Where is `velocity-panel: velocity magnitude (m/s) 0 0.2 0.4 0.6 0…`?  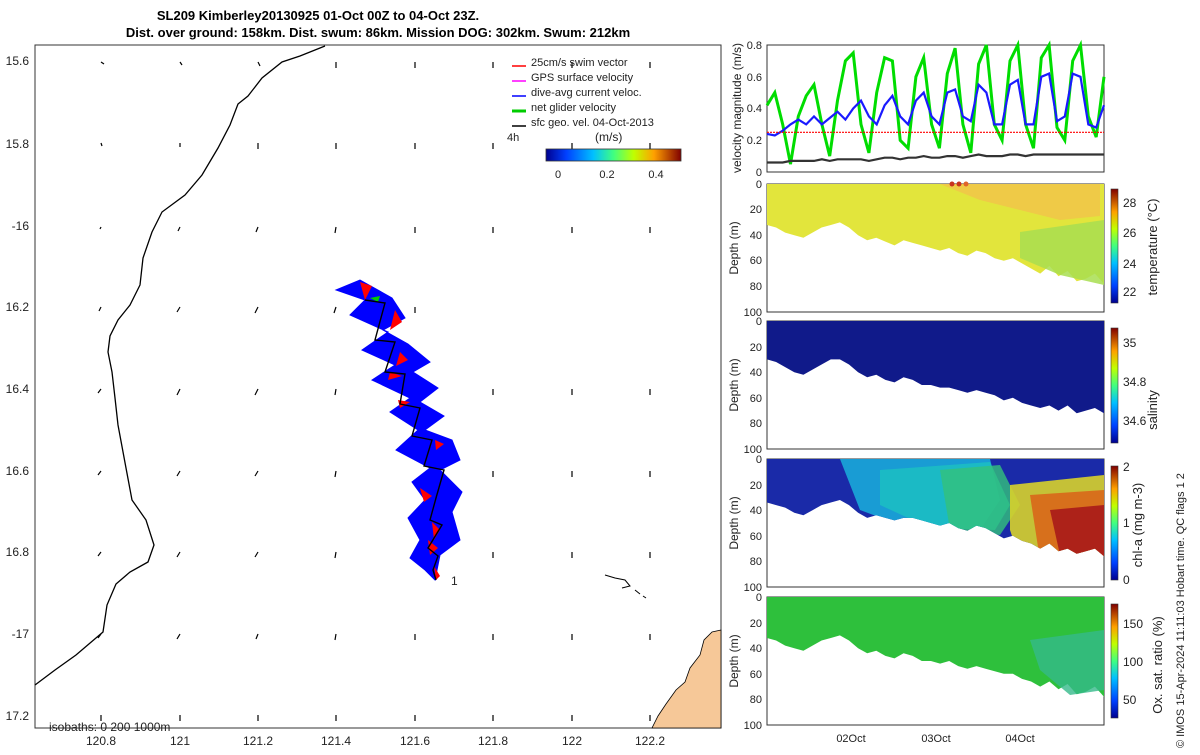
velocity-panel: velocity magnitude (m/s) 0 0.2 0.4 0.6 0… is located at coordinates (918, 109).